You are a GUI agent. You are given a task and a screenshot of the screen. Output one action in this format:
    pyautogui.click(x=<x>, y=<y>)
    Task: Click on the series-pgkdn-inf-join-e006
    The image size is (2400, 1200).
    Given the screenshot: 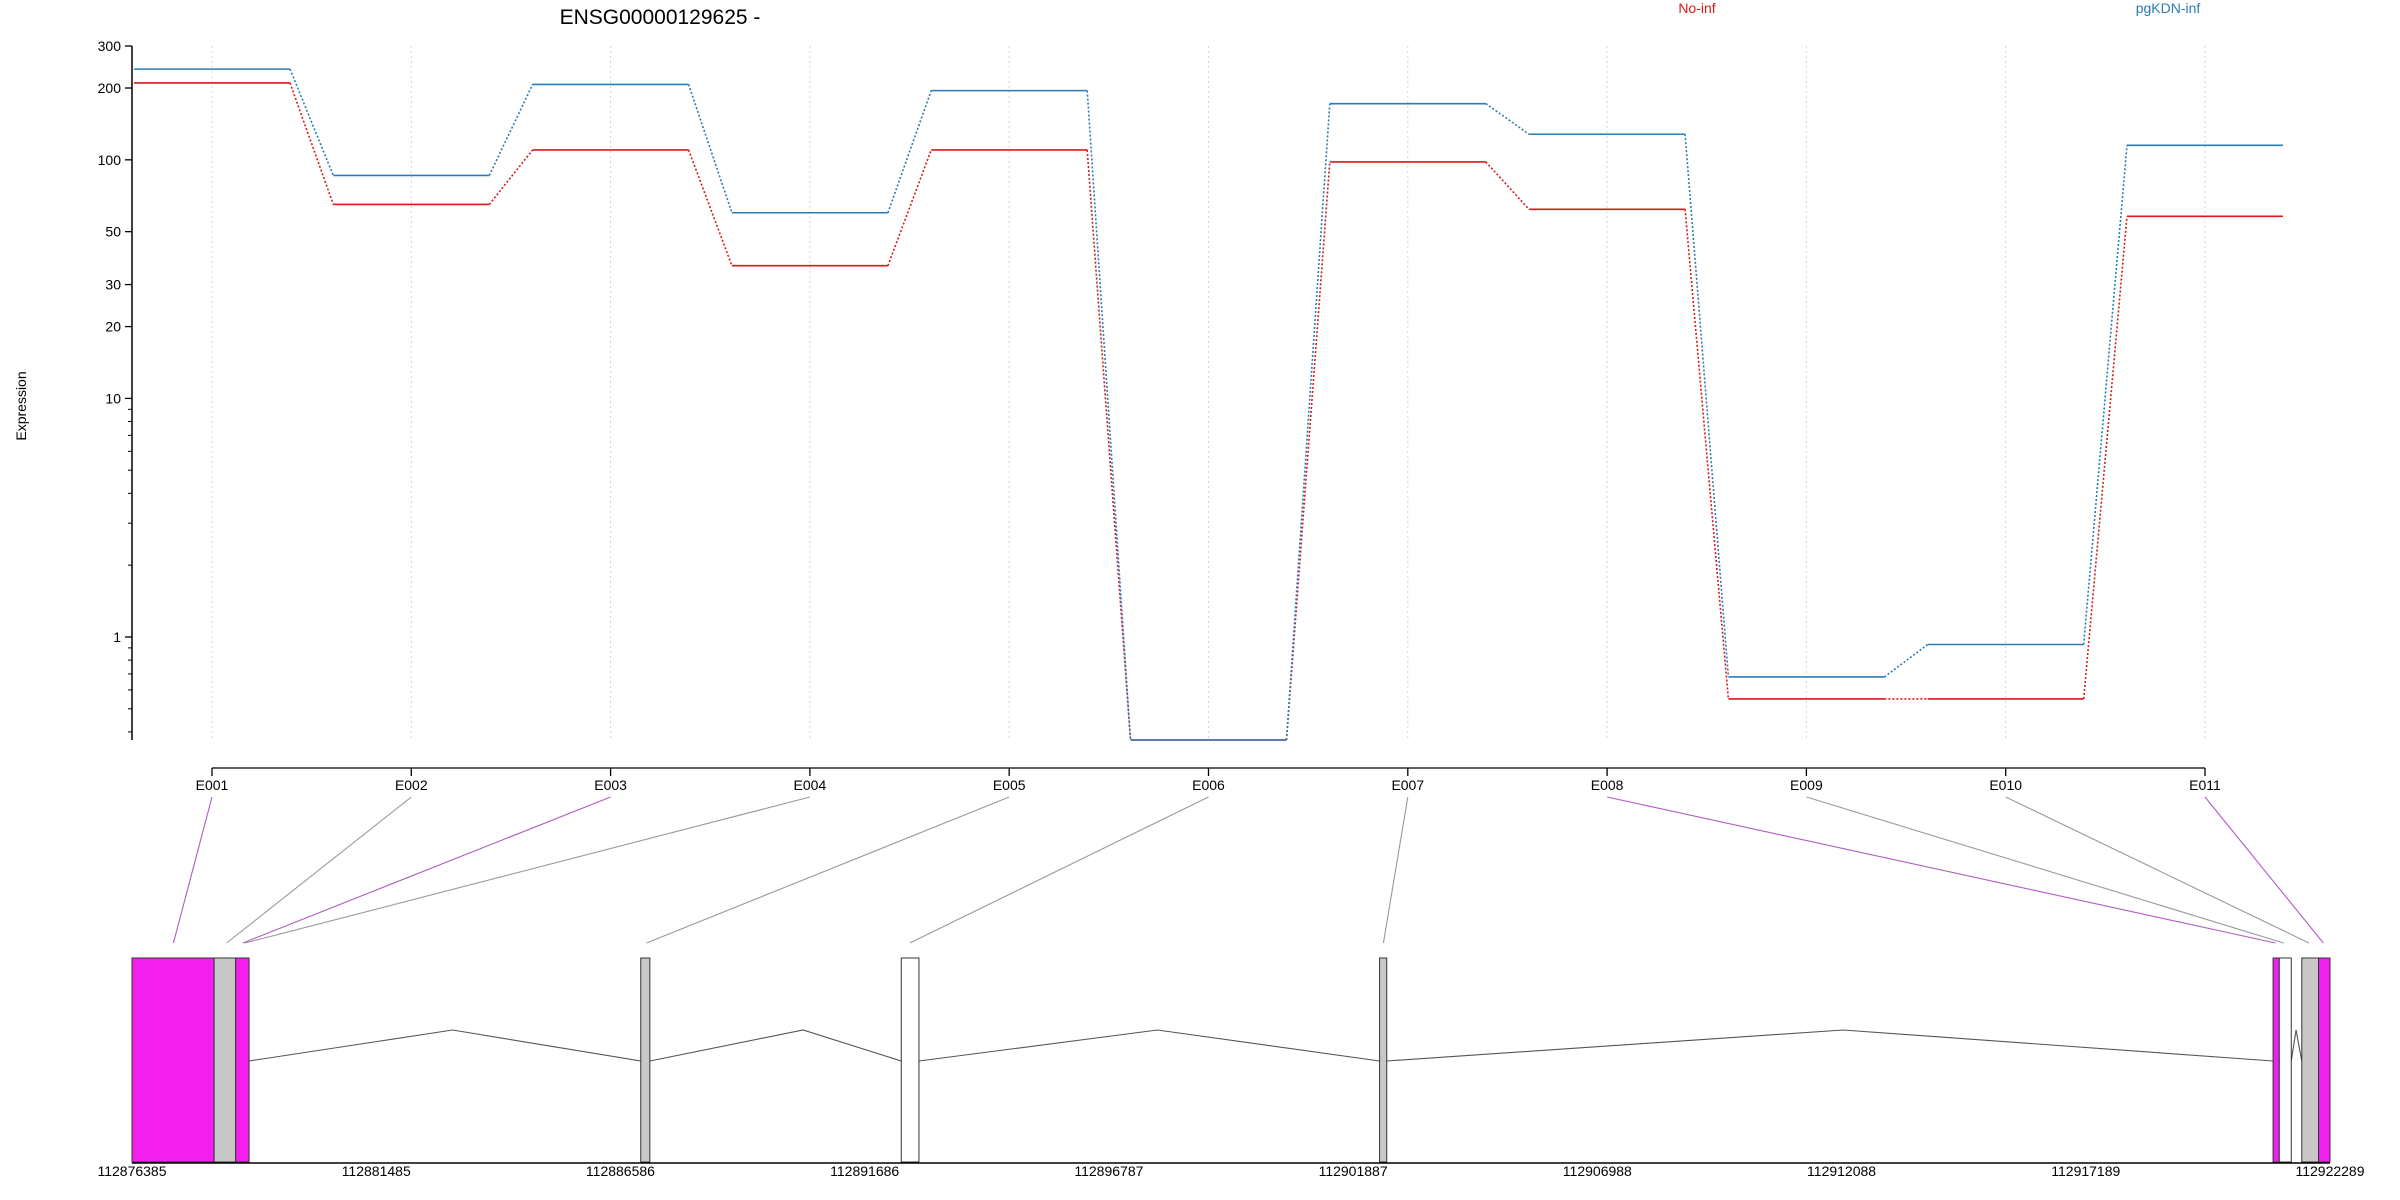 What is the action you would take?
    pyautogui.click(x=1308, y=422)
    